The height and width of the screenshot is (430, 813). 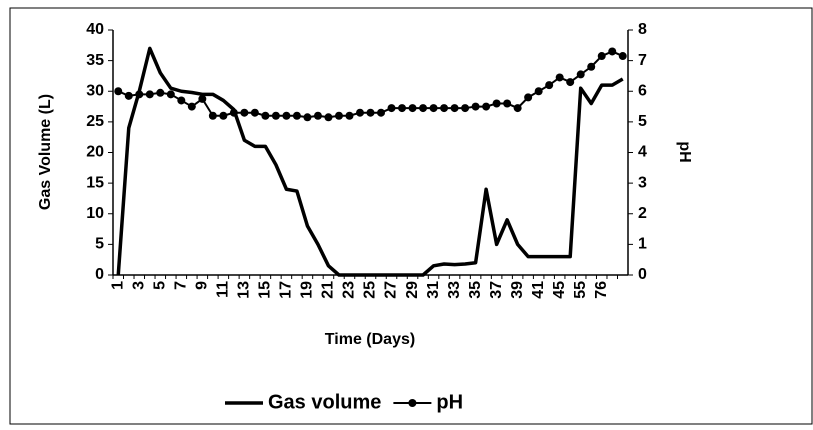 I want to click on y2-tick-label: 8, so click(x=642, y=29).